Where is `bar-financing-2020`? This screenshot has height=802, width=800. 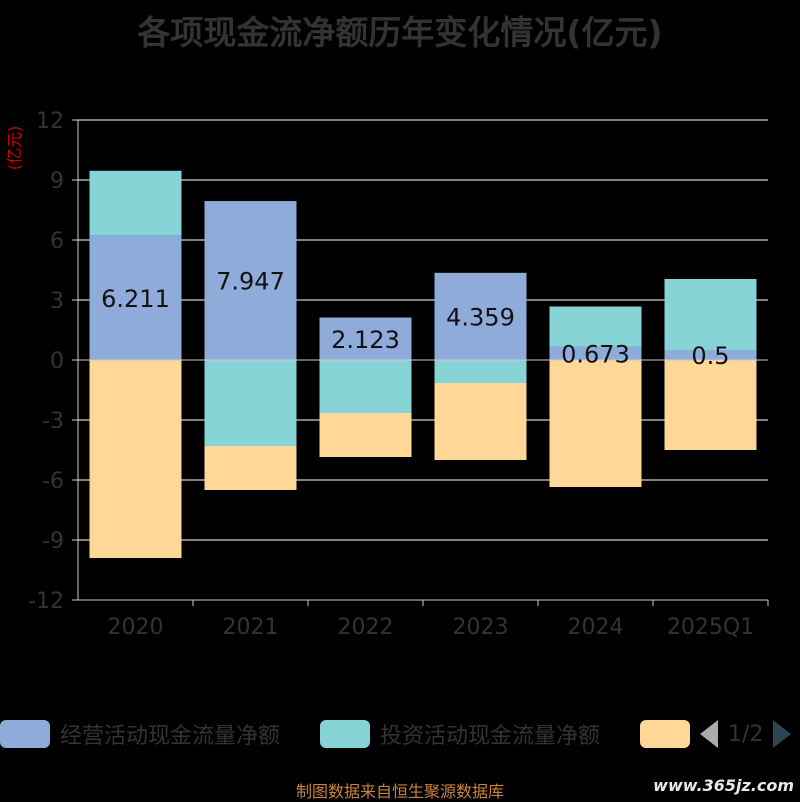
bar-financing-2020 is located at coordinates (135, 459).